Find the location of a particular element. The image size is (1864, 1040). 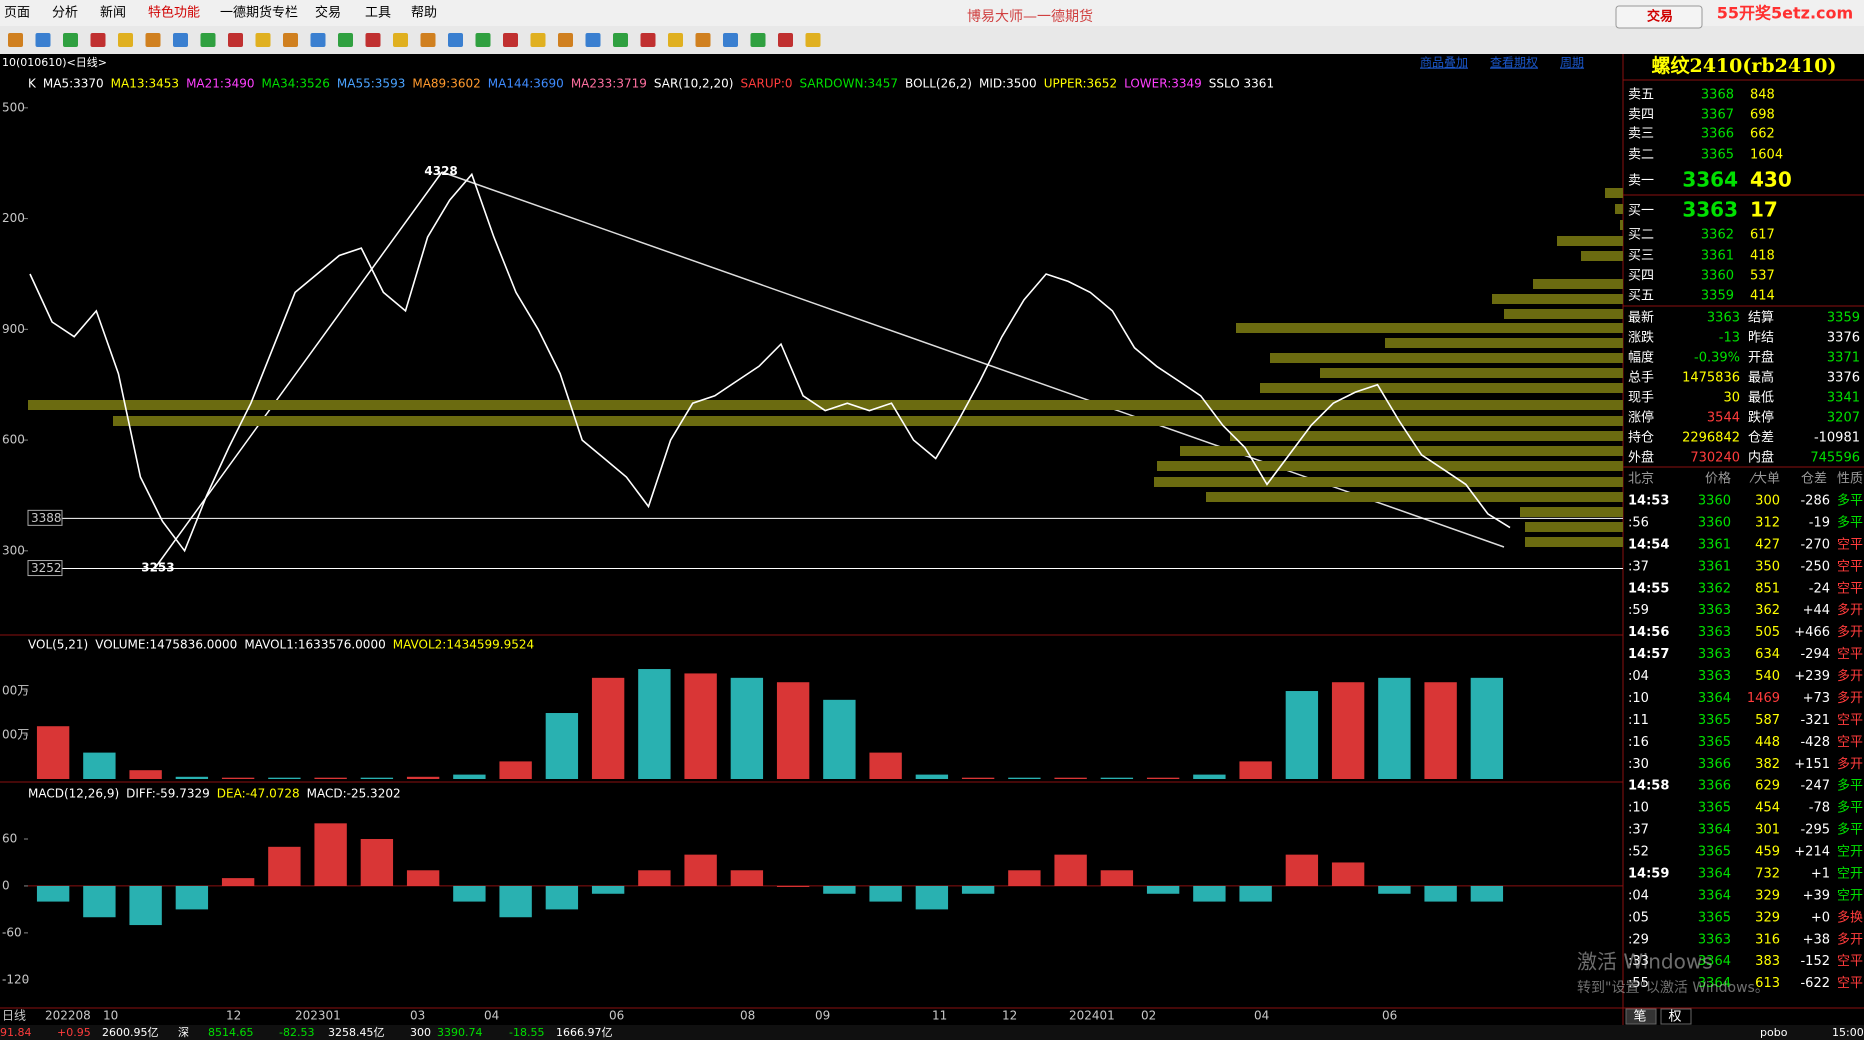

tick-type: 多平 is located at coordinates (1850, 808).